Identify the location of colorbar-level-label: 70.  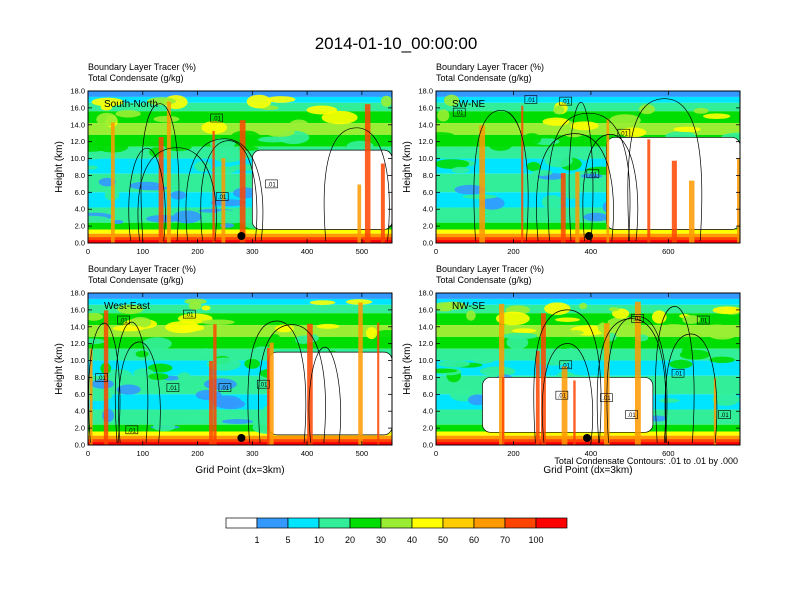
(505, 540).